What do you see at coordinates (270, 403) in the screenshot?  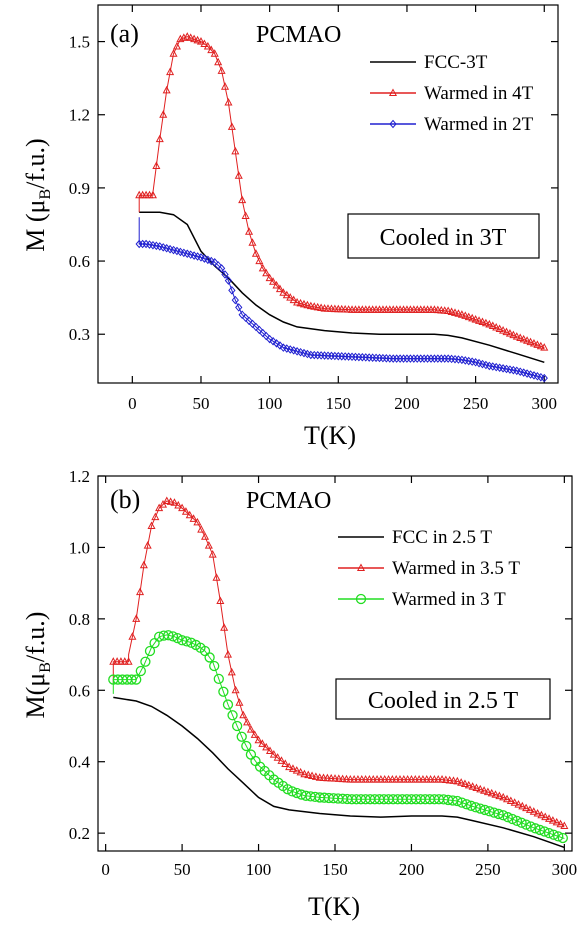 I see `panel-a-x-tick-label: 100` at bounding box center [270, 403].